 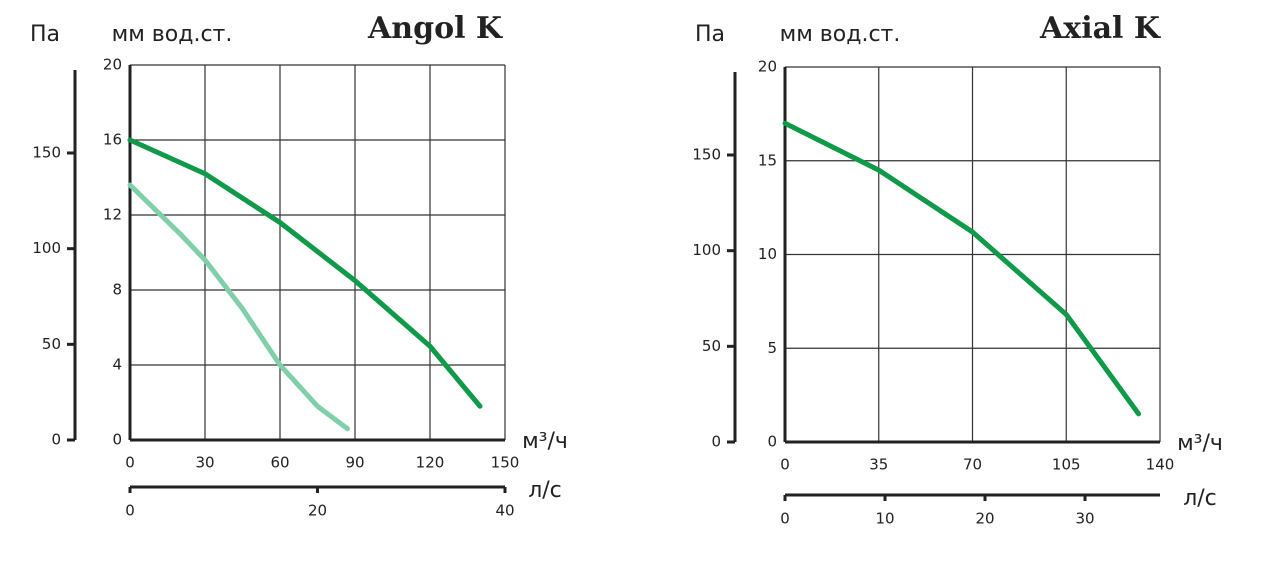 I want to click on y-tick-label: 12, so click(x=112, y=215).